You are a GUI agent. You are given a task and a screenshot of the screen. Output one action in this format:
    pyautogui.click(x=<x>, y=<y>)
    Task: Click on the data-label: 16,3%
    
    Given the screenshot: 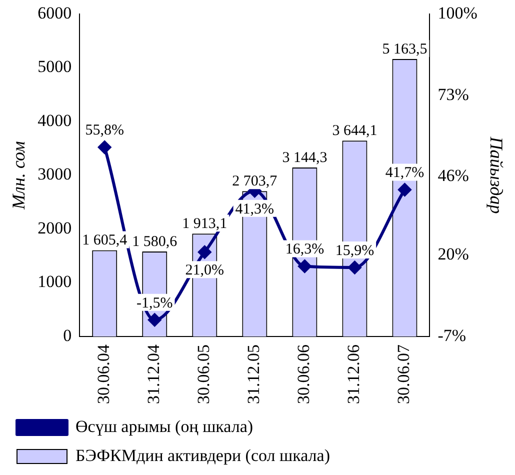 What is the action you would take?
    pyautogui.click(x=304, y=250)
    